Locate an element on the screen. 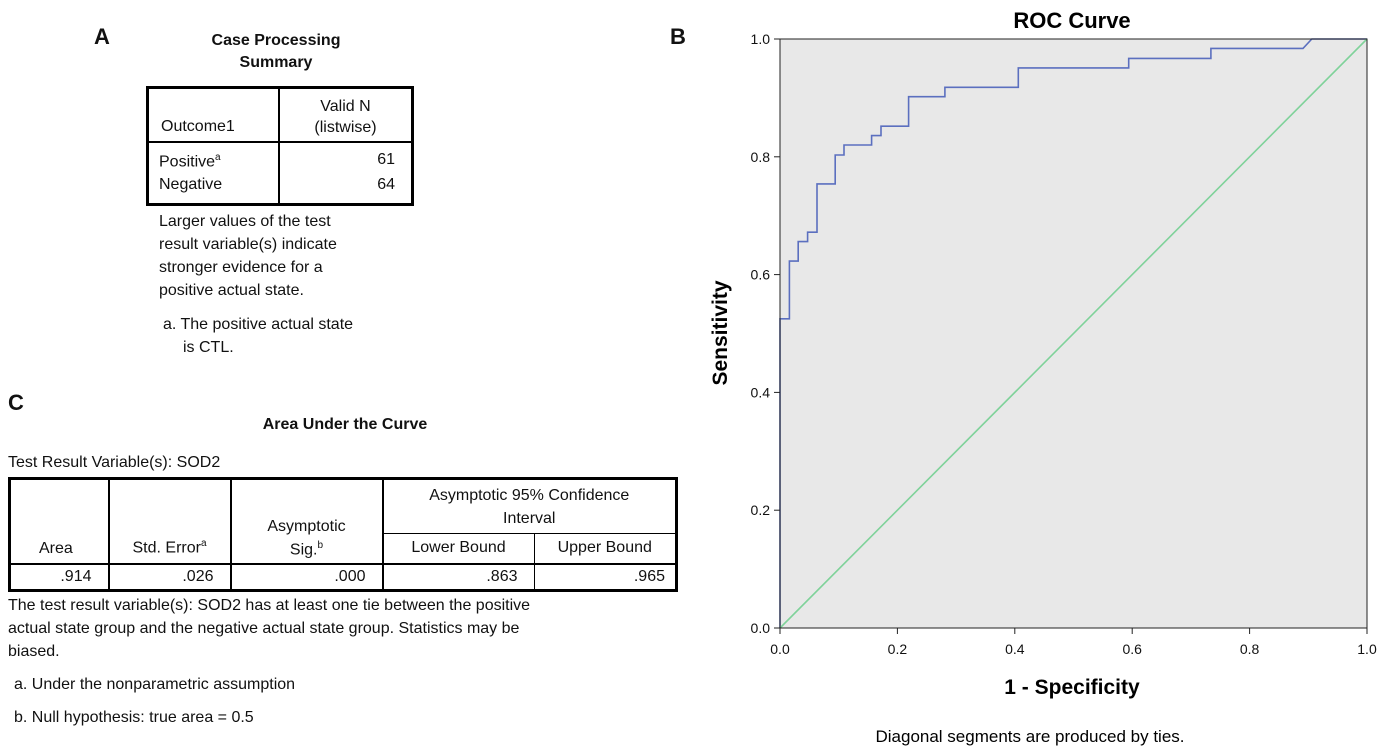 Image resolution: width=1382 pixels, height=752 pixels. header-valid-n: Valid N (listwise) is located at coordinates (346, 115).